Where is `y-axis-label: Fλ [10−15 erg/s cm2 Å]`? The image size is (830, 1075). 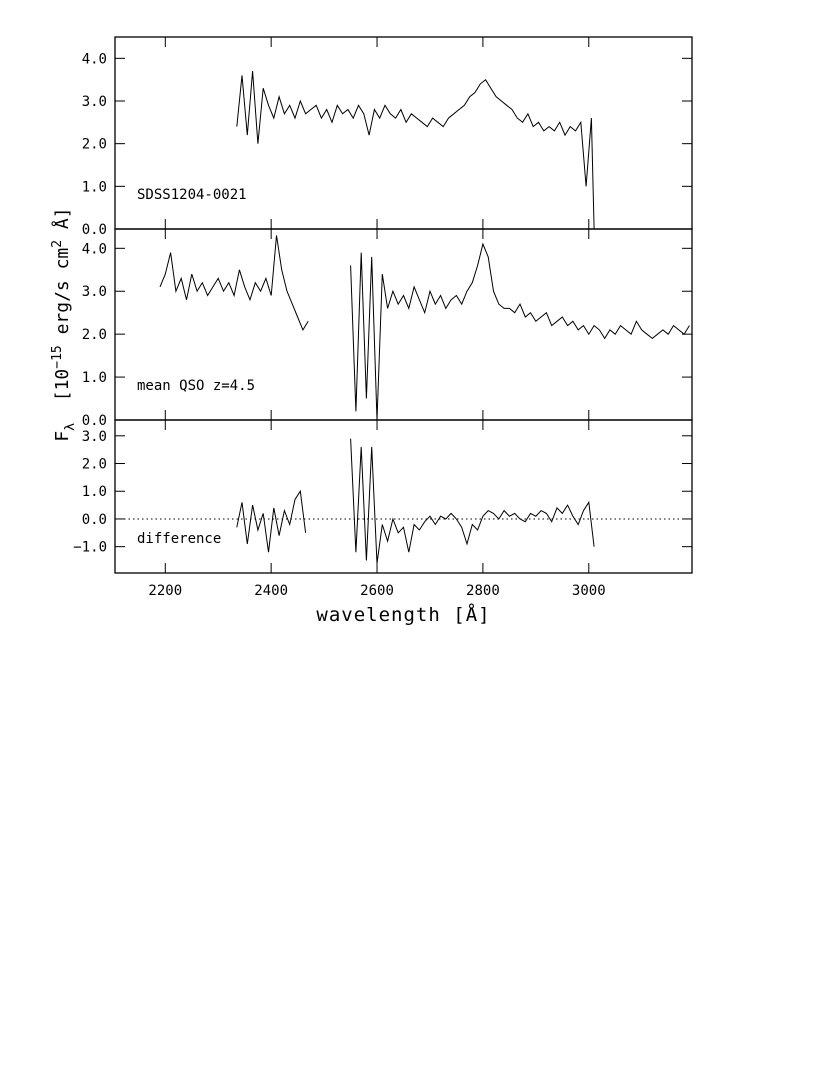 y-axis-label: Fλ [10−15 erg/s cm2 Å] is located at coordinates (64, 324).